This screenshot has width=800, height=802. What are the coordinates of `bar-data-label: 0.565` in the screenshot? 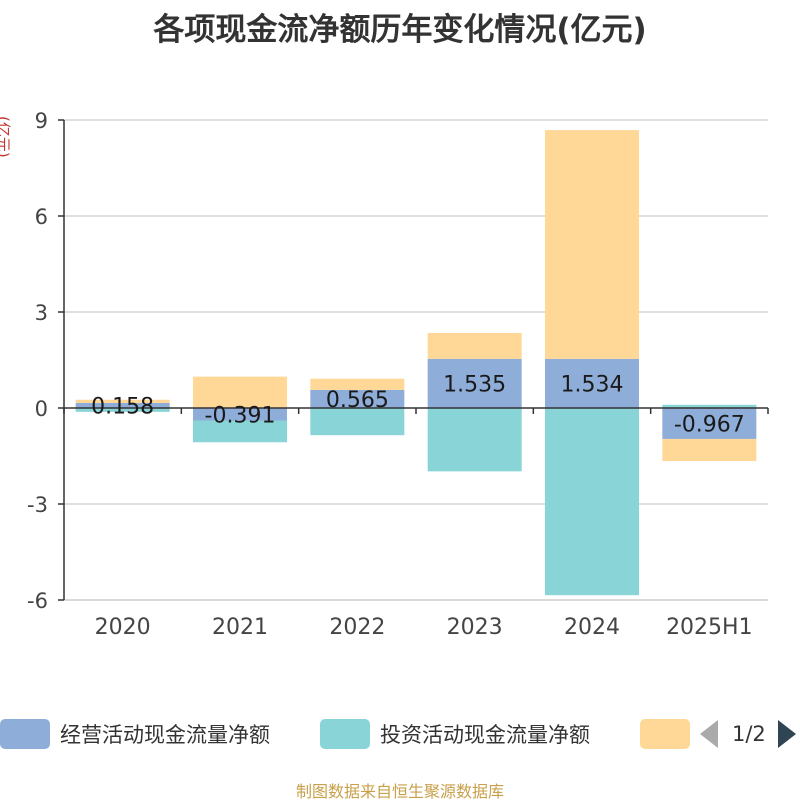 It's located at (357, 400).